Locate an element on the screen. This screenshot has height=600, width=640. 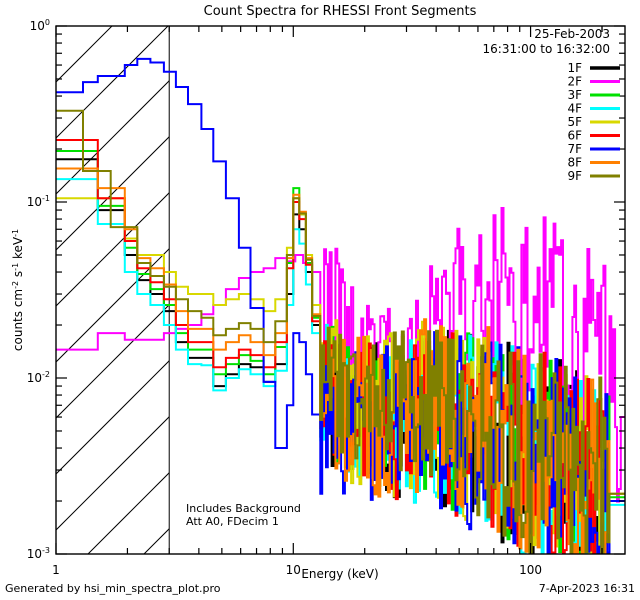
page-title: Count Spectra for RHESSI Front Segments is located at coordinates (340, 11).